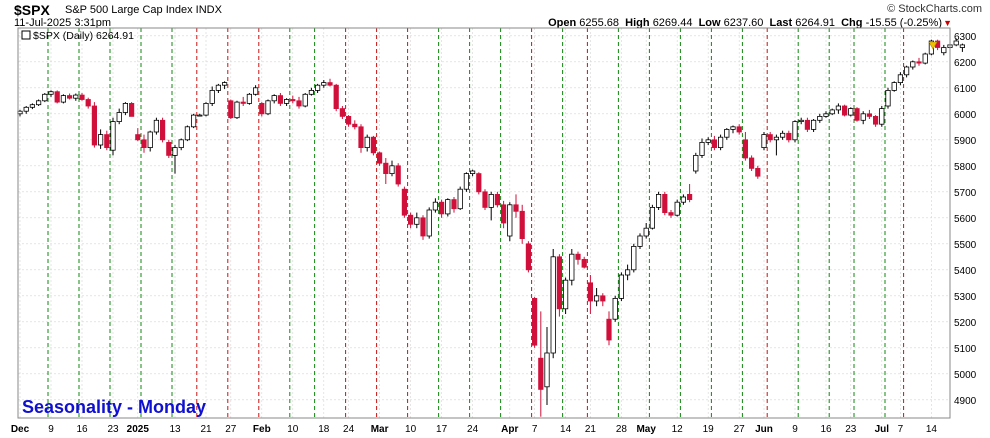  What do you see at coordinates (965, 63) in the screenshot?
I see `y-tick-label: 6200` at bounding box center [965, 63].